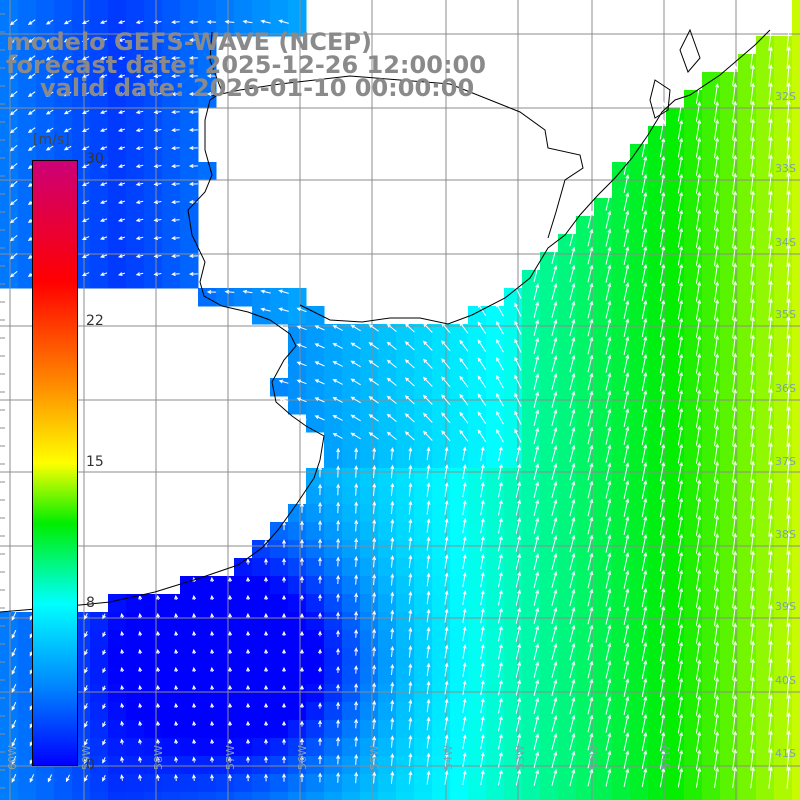  I want to click on forecast-date: forecast date: 2025-12-26 12:00:00, so click(246, 65).